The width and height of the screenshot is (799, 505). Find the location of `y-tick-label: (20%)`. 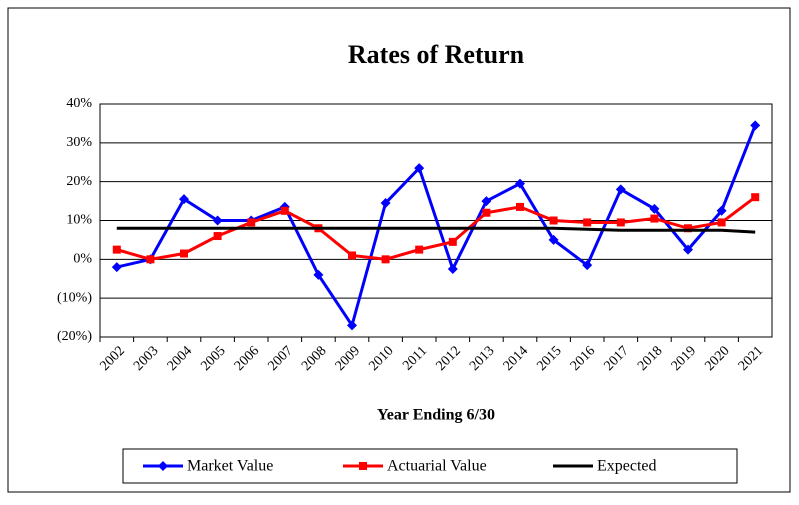

y-tick-label: (20%) is located at coordinates (74, 336).